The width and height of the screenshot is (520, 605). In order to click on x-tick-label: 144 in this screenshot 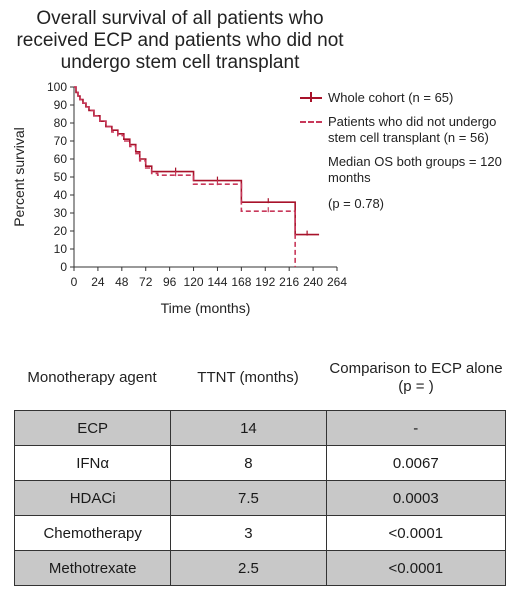, I will do `click(217, 282)`.